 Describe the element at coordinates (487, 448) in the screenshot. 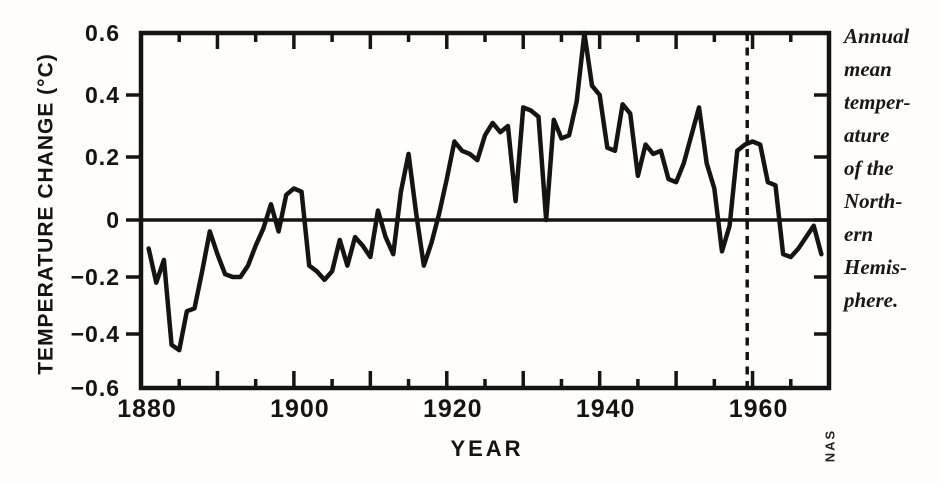

I see `x-axis-title: YEAR` at that location.